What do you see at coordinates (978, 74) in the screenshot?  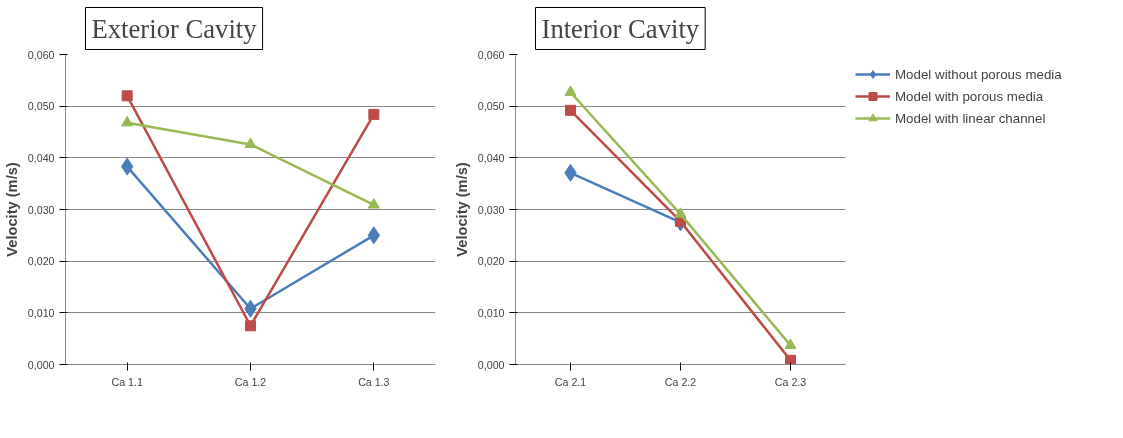 I see `legend-label: Model without porous media` at bounding box center [978, 74].